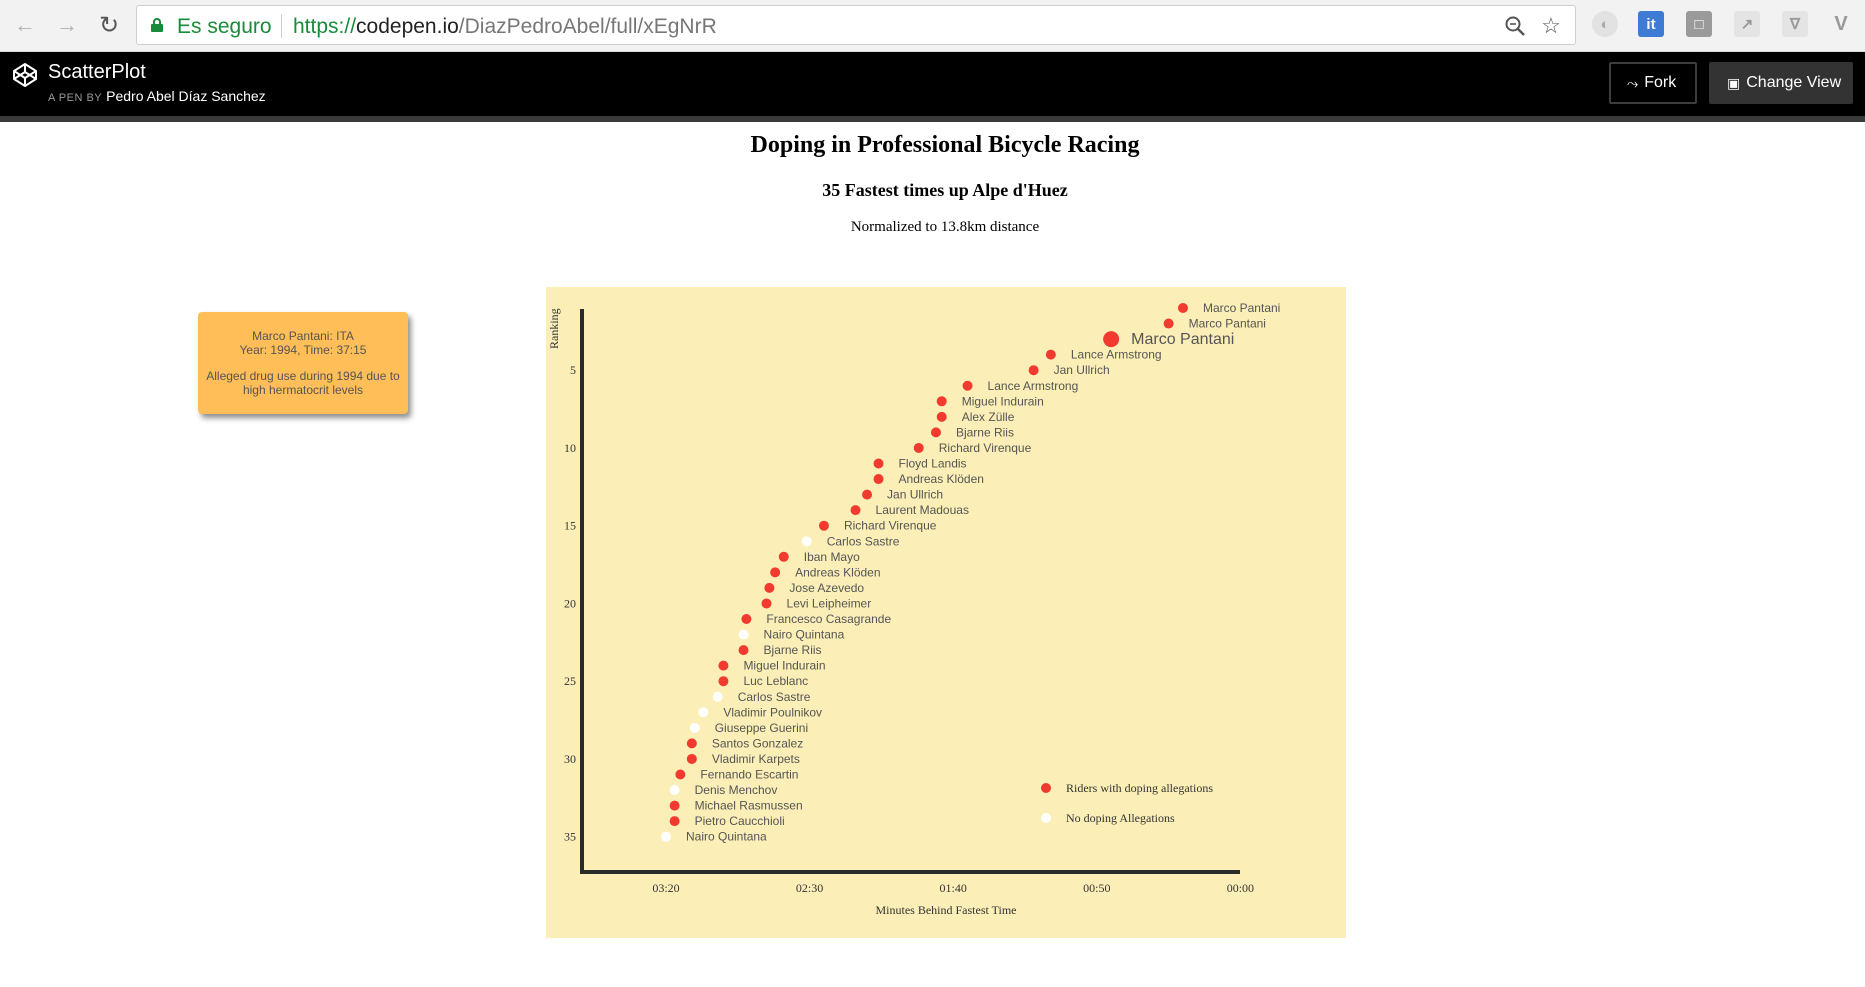  Describe the element at coordinates (224, 26) in the screenshot. I see `secure-label: Es seguro` at that location.